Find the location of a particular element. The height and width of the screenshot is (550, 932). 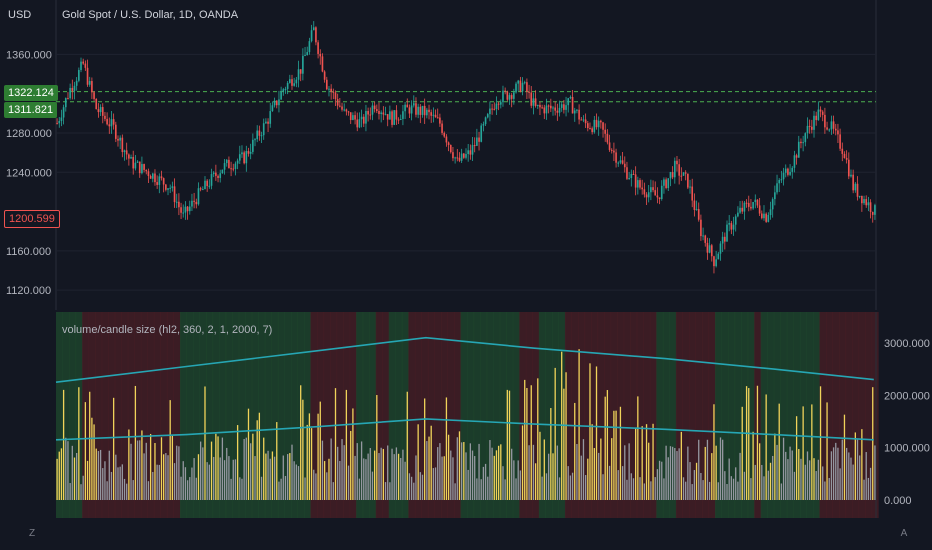

last-price-tag: 1200.599 is located at coordinates (32, 219).